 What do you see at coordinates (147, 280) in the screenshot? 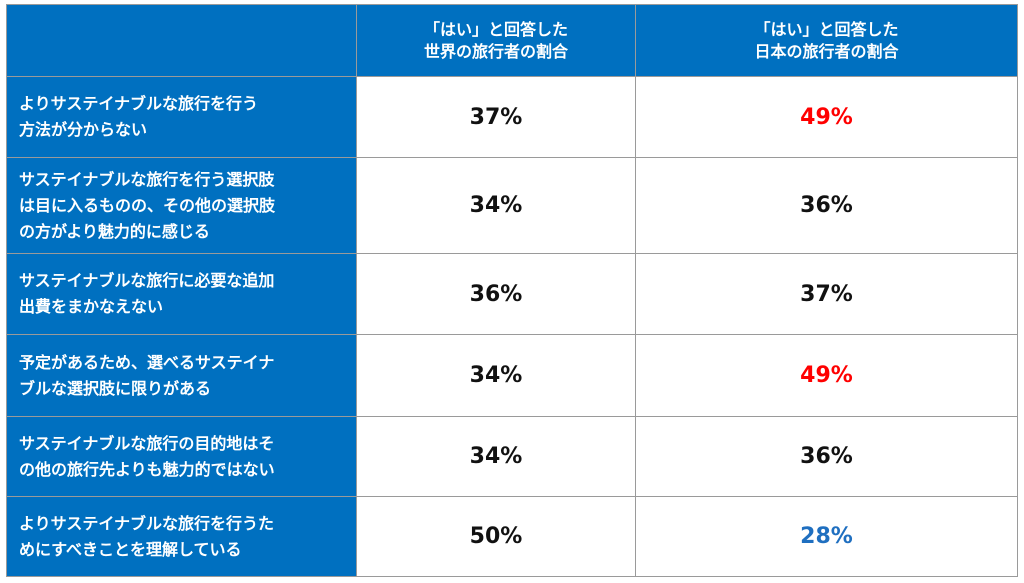
I see `row-label-line: サステイナブルな旅行に必要な追加` at bounding box center [147, 280].